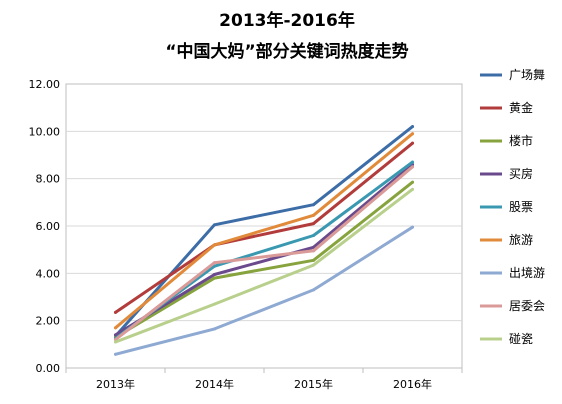 The width and height of the screenshot is (562, 404). What do you see at coordinates (214, 384) in the screenshot?
I see `x-tick-label: 2014年` at bounding box center [214, 384].